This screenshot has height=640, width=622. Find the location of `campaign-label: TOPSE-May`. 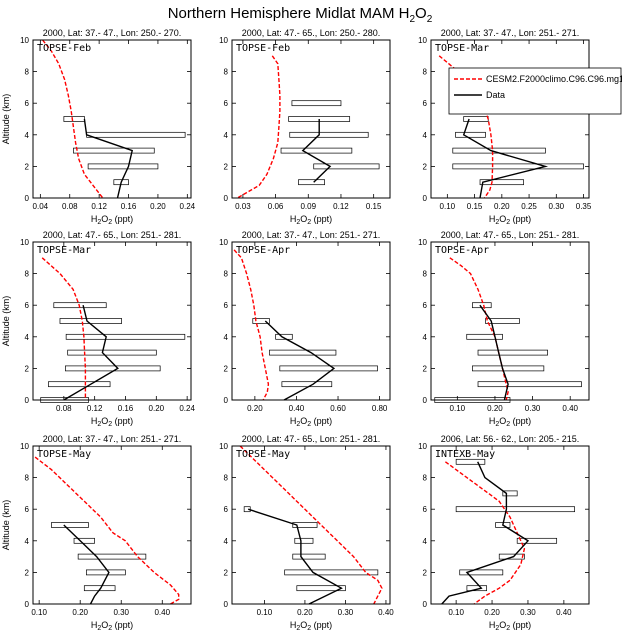

campaign-label: TOPSE-May is located at coordinates (263, 454).